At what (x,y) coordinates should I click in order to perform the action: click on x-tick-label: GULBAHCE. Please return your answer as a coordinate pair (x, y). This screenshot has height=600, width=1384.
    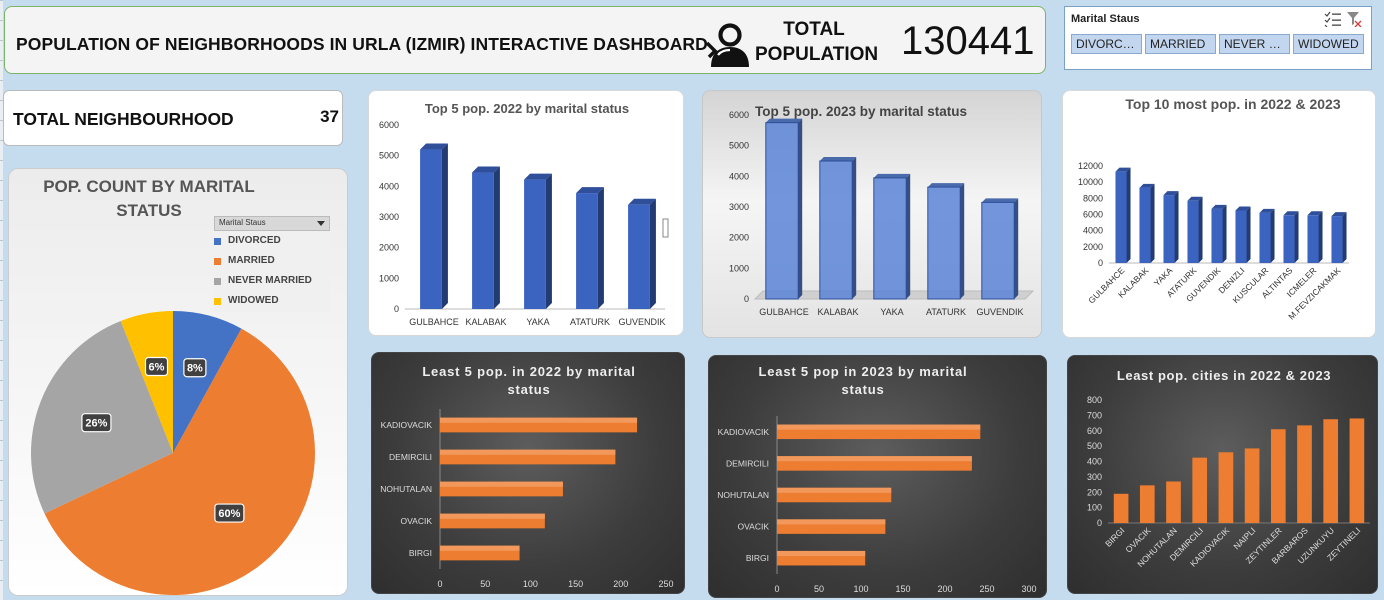
    Looking at the image, I should click on (784, 312).